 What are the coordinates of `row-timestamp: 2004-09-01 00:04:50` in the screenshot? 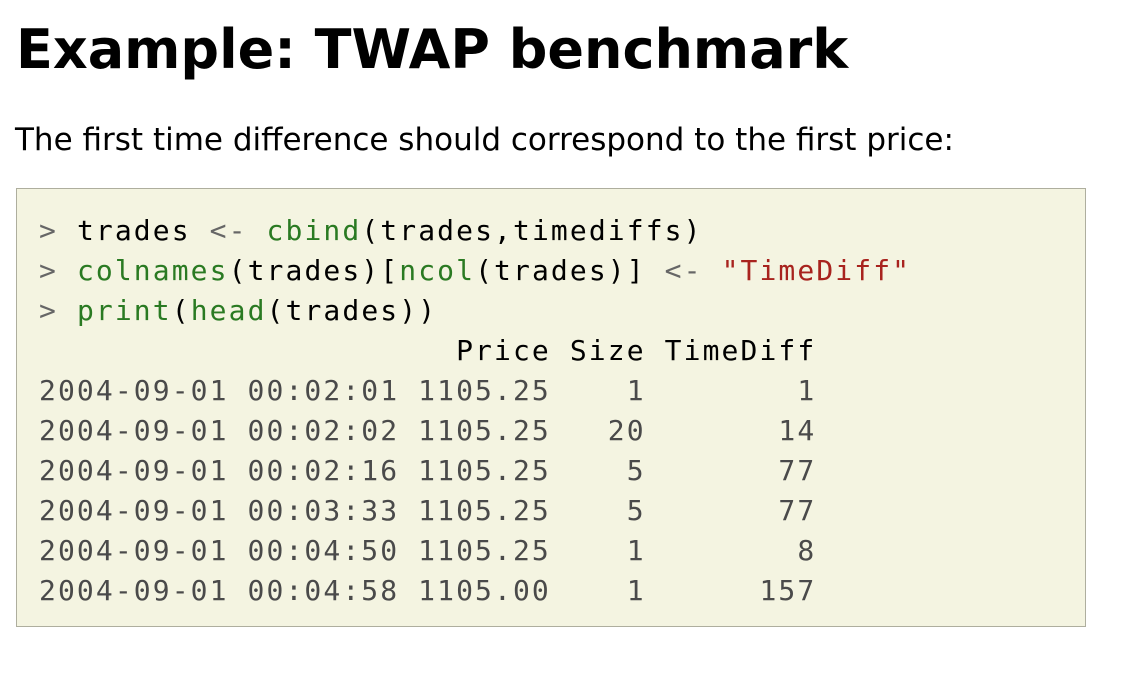 It's located at (219, 550).